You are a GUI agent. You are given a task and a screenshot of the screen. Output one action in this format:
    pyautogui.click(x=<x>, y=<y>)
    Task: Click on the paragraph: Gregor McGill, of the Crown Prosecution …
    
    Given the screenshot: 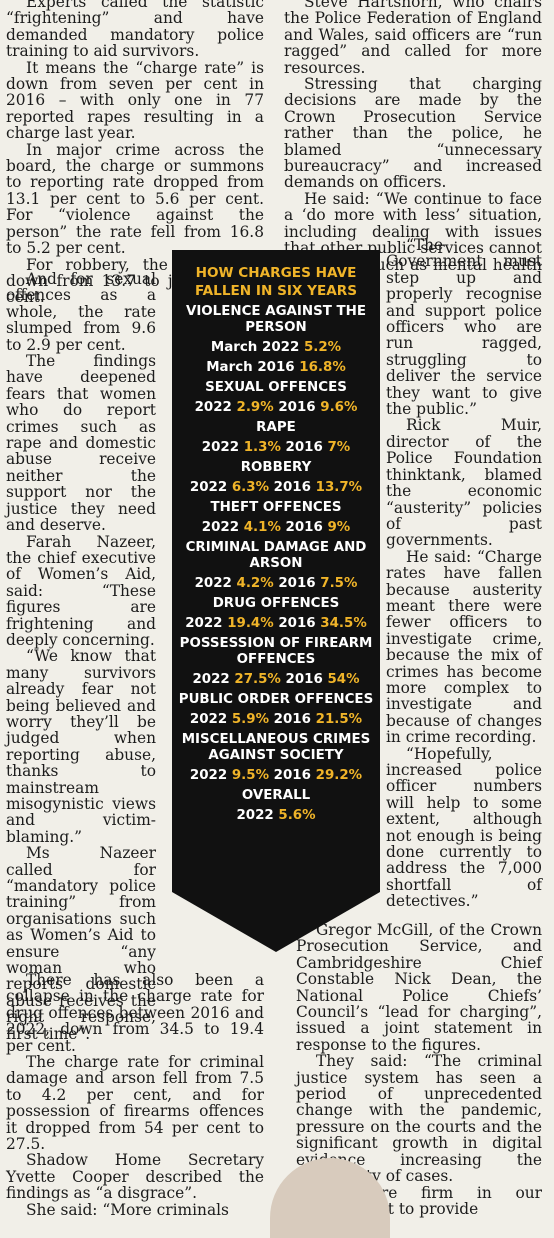 What is the action you would take?
    pyautogui.click(x=419, y=987)
    